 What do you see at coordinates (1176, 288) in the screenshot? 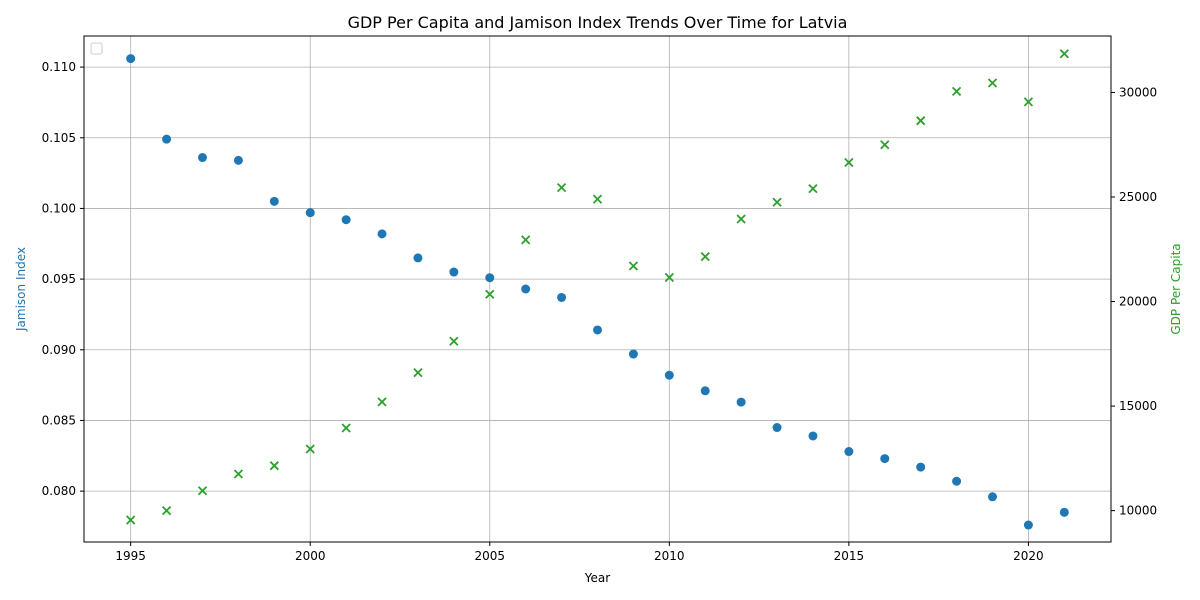
I see `right-axis-title: GDP Per Capita` at bounding box center [1176, 288].